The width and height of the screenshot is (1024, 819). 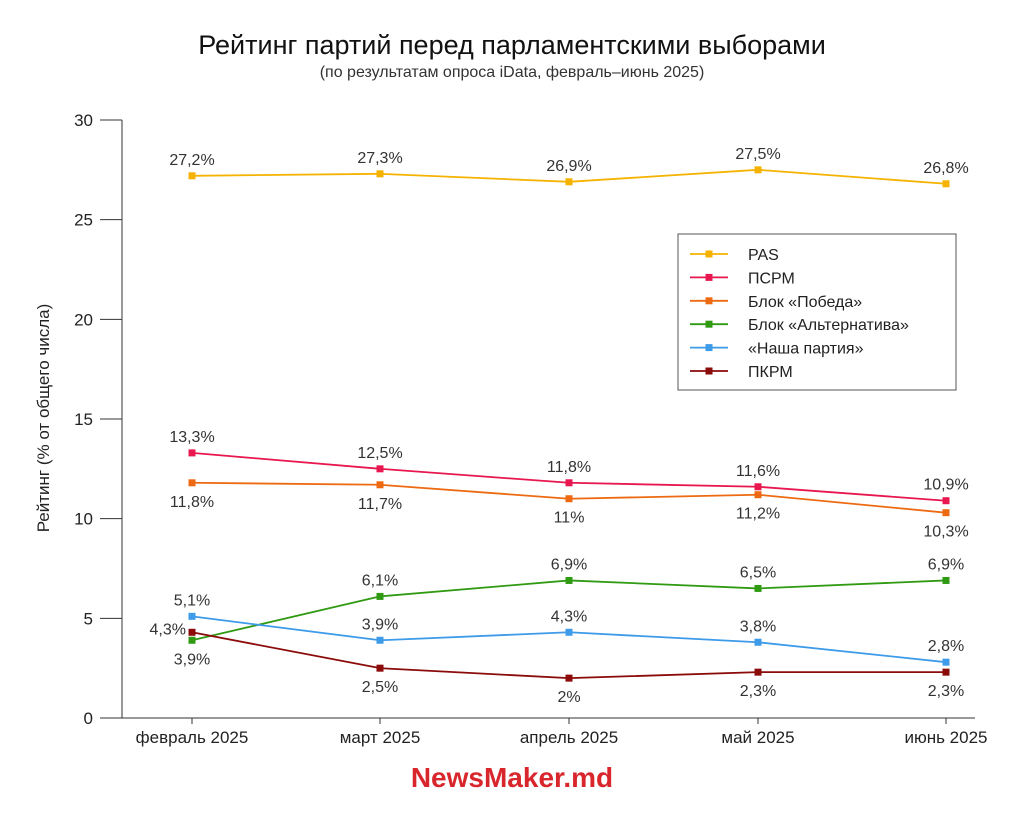 I want to click on legend-item-label: «Наша партия», so click(x=806, y=349).